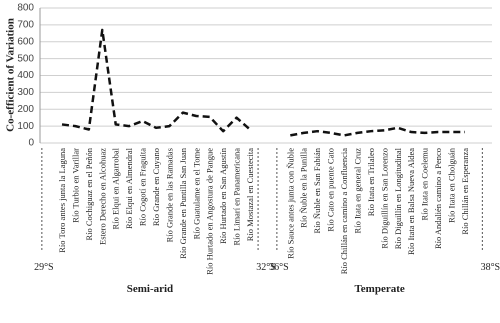  Describe the element at coordinates (290, 203) in the screenshot. I see `x-tick-label: Río Sauce antes junta con Ñuble` at that location.